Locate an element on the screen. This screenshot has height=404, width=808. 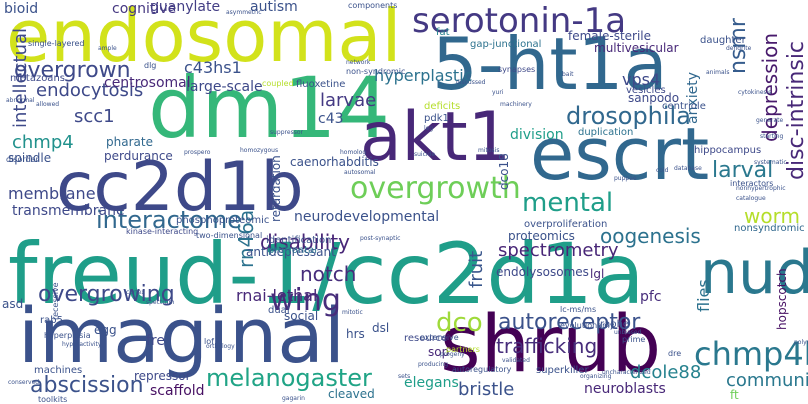
word-evolutionarily: autoregulatory is located at coordinates (482, 369).